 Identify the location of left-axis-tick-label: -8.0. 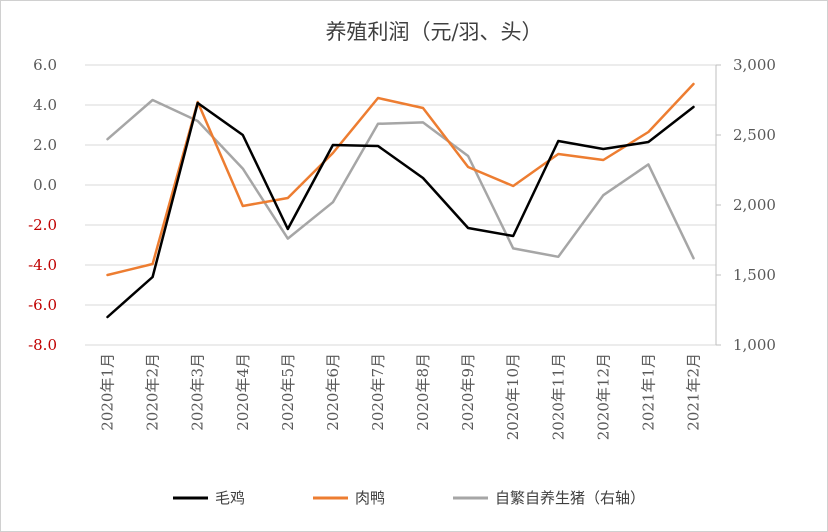
(42, 345).